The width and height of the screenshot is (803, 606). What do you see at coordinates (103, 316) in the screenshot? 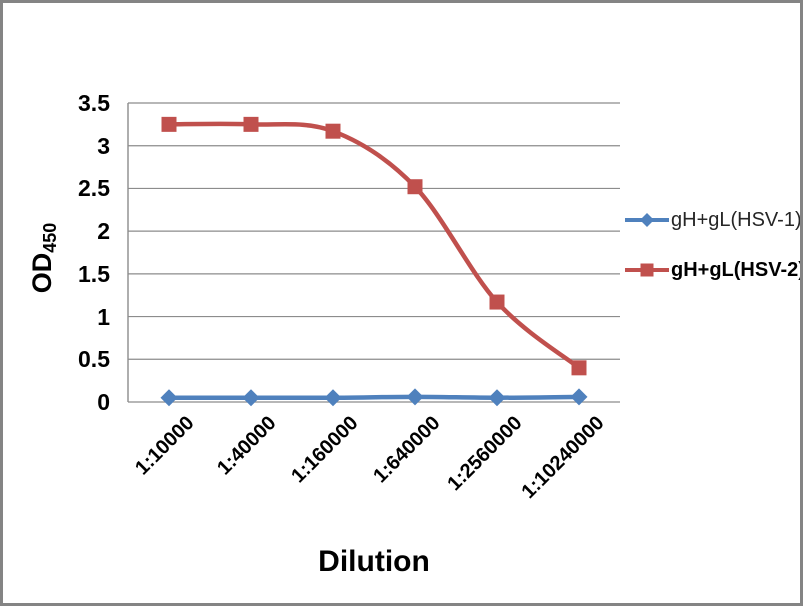
I see `y-tick-label: 1` at bounding box center [103, 316].